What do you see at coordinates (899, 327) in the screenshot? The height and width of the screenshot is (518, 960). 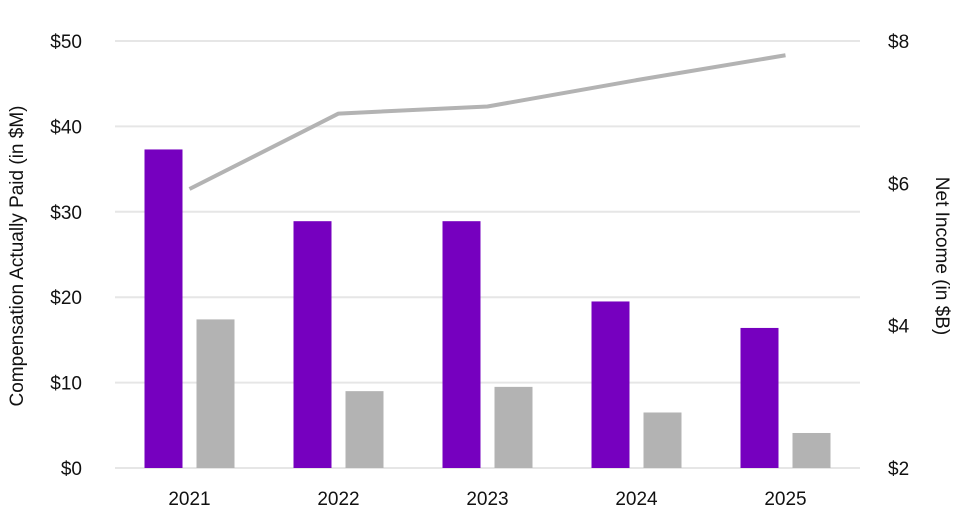 I see `right-tick-label: $4` at bounding box center [899, 327].